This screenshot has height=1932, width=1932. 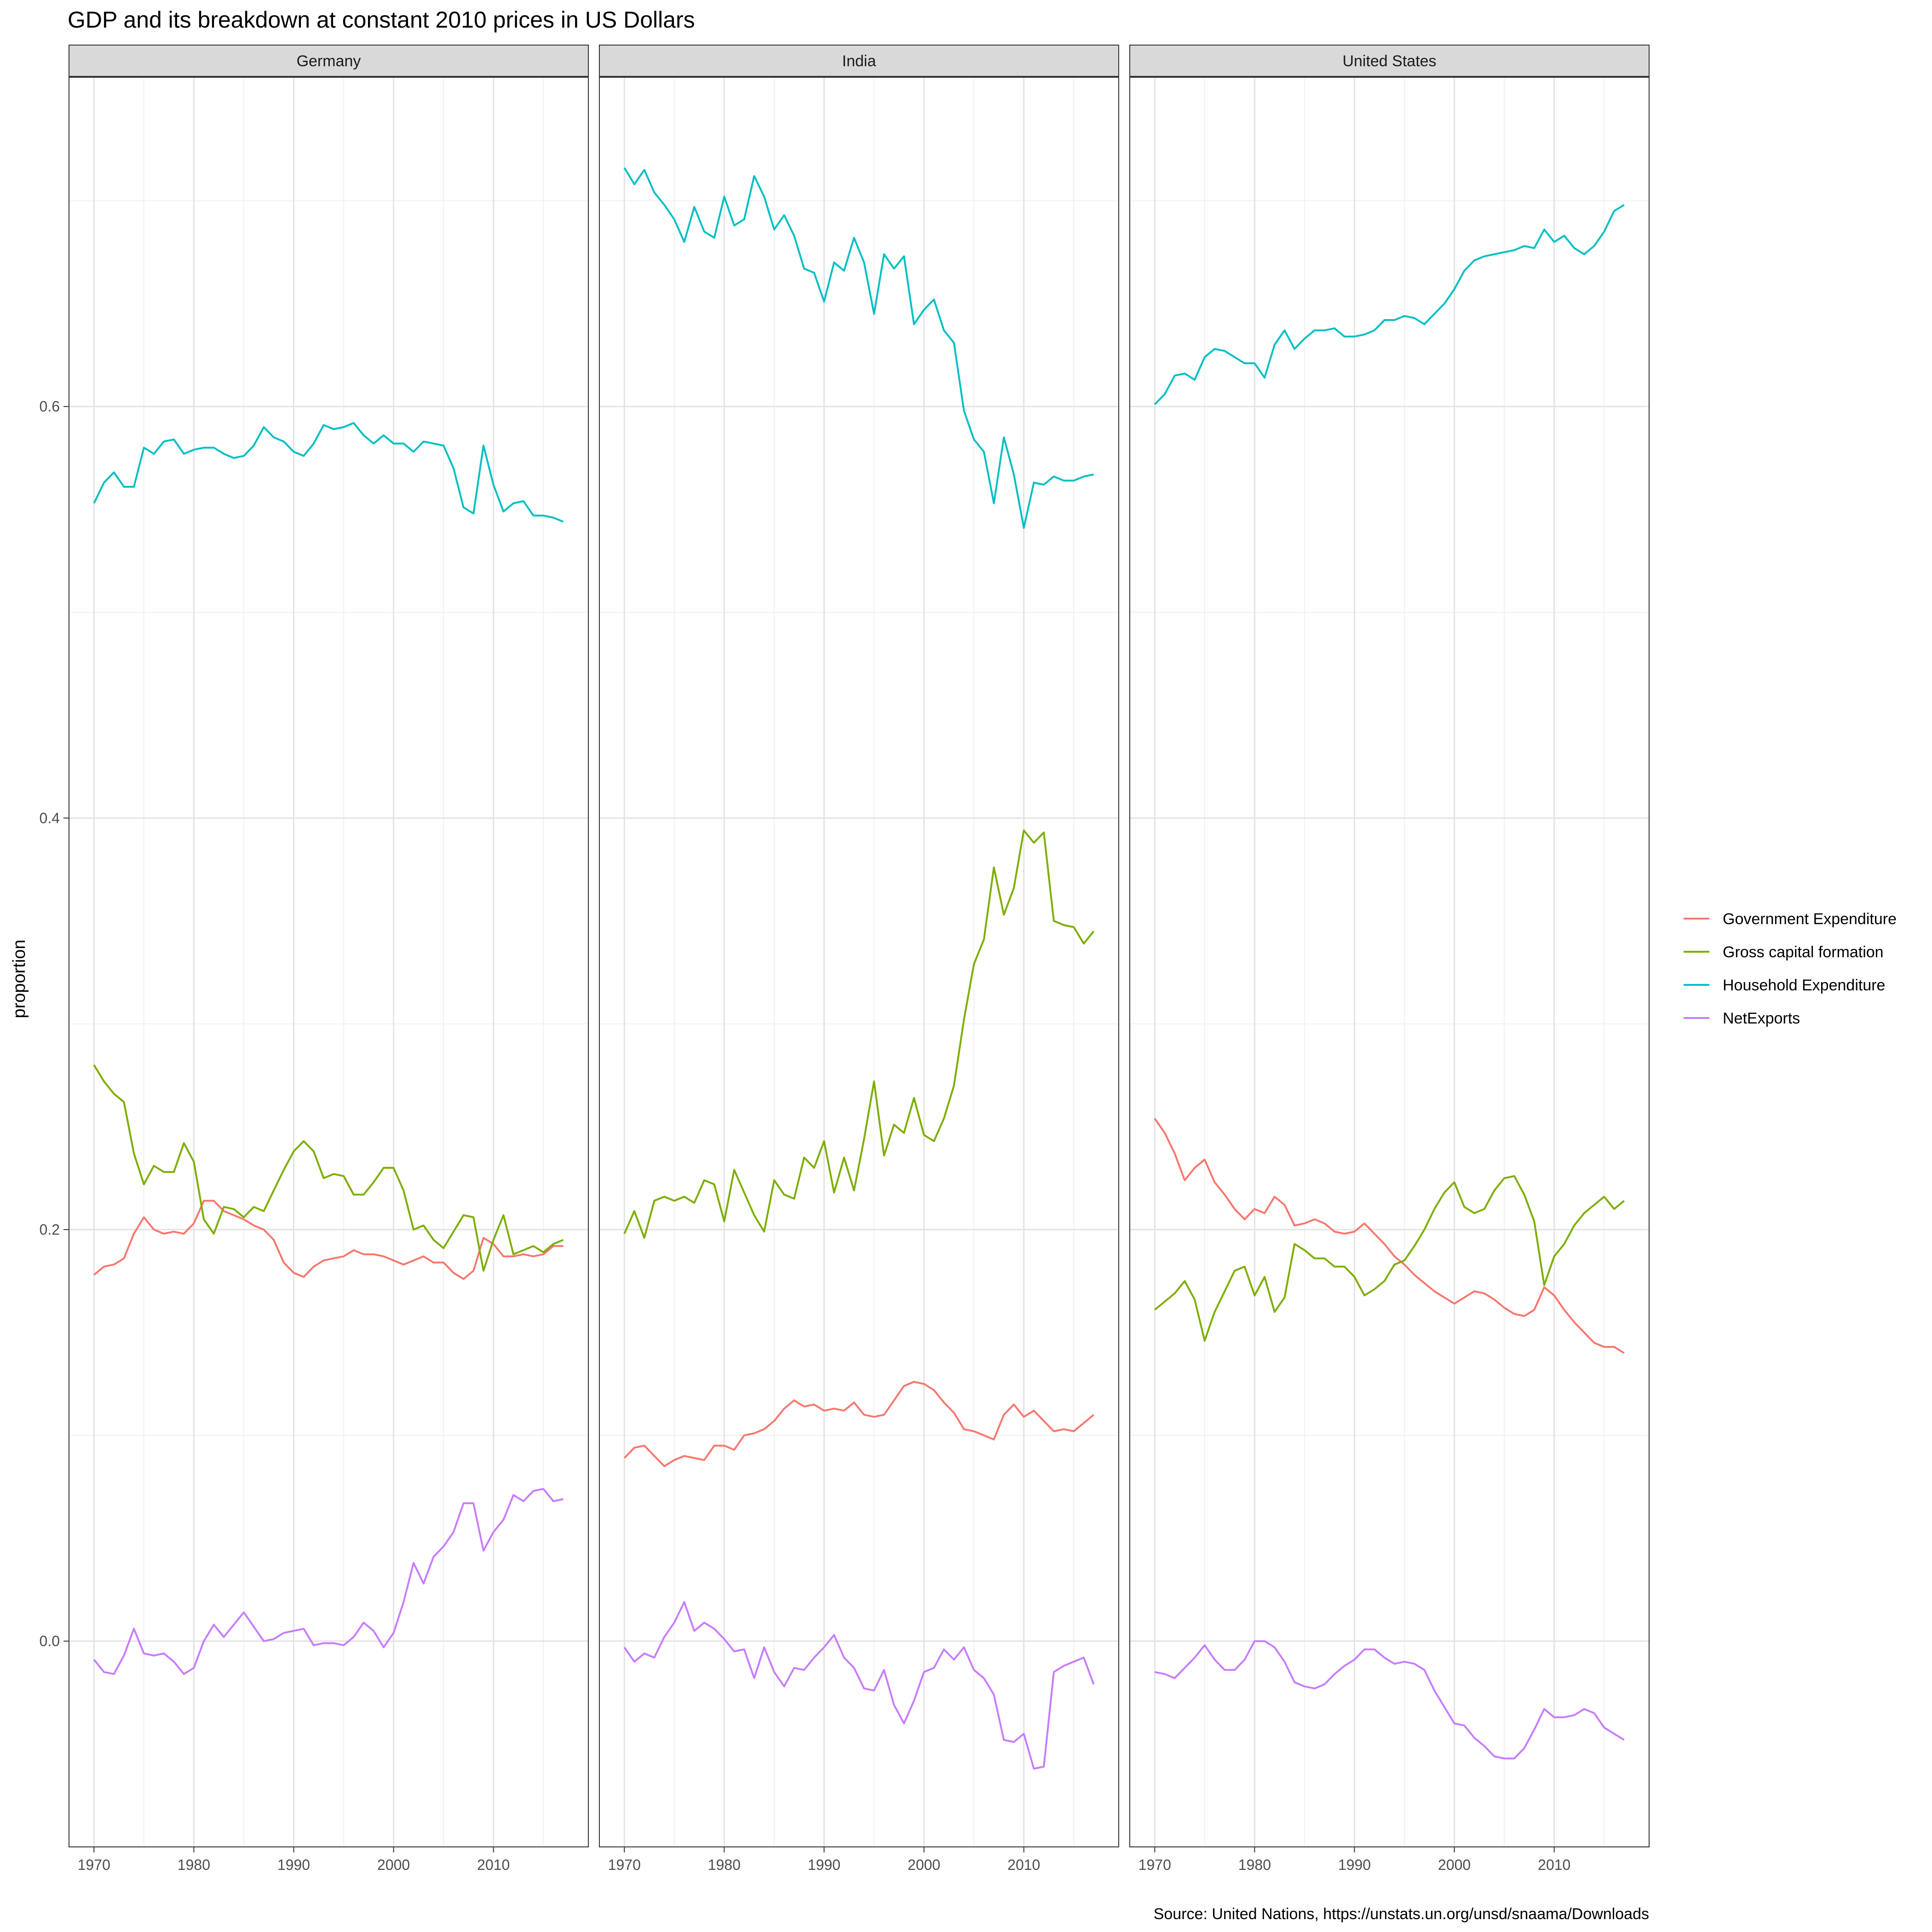 What do you see at coordinates (1761, 1018) in the screenshot?
I see `legend-label: NetExports` at bounding box center [1761, 1018].